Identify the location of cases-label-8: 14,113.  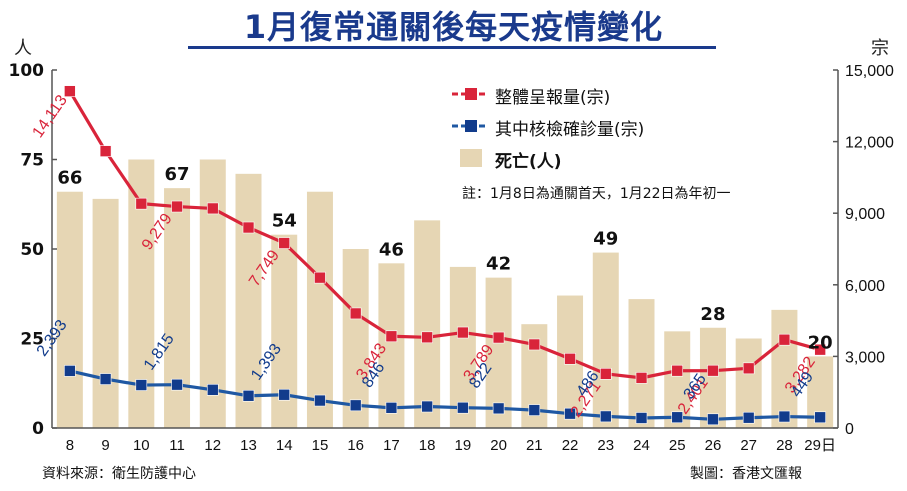
(50, 116).